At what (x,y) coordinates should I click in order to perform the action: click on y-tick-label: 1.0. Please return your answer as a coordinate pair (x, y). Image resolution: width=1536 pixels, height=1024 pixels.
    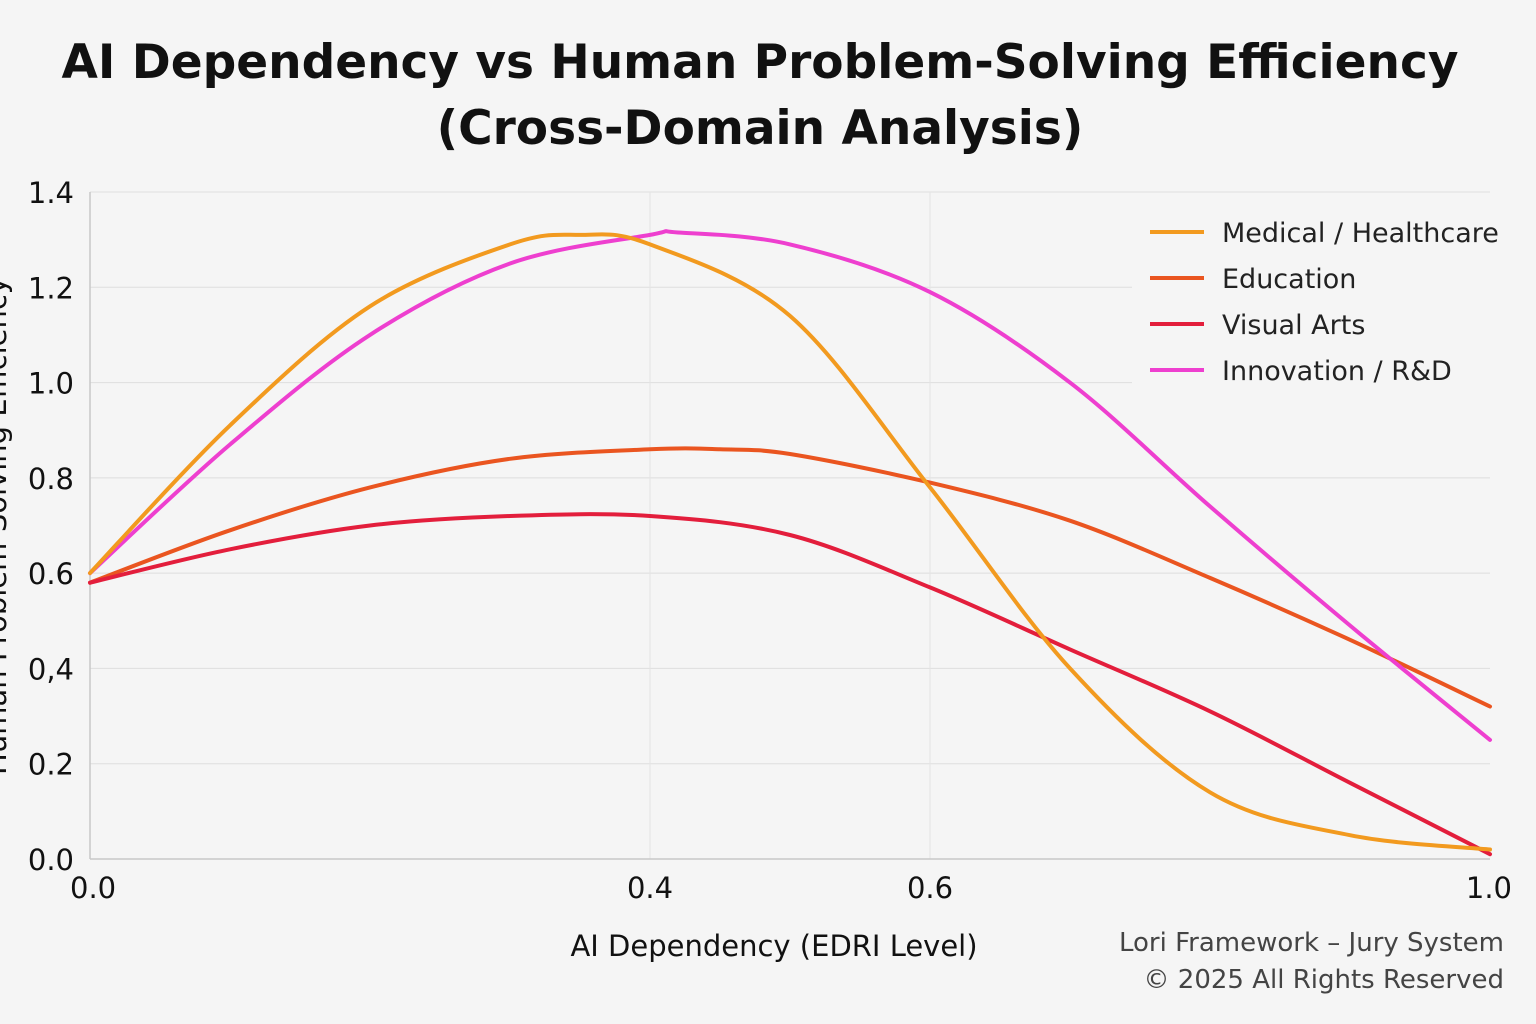
    Looking at the image, I should click on (51, 384).